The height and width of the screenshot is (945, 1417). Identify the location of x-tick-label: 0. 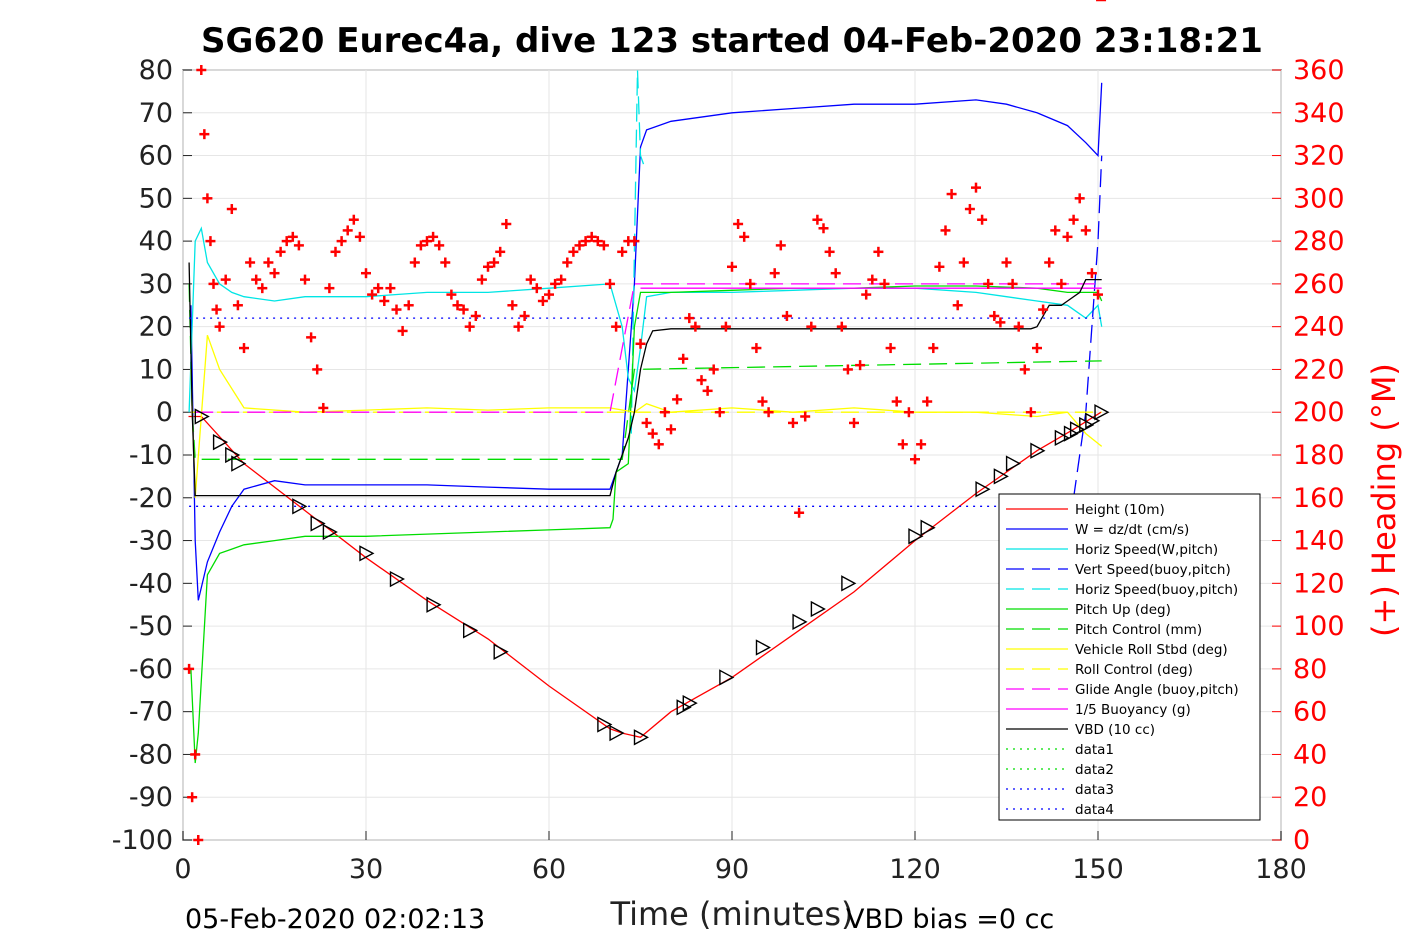
(182, 869).